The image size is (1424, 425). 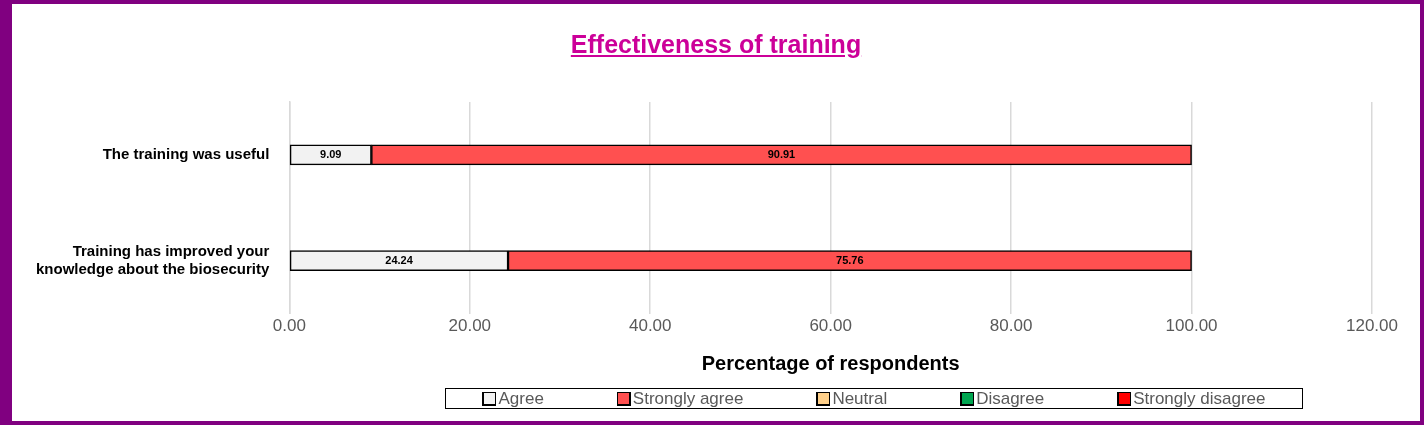 What do you see at coordinates (1191, 326) in the screenshot?
I see `x-tick-label: 100.00` at bounding box center [1191, 326].